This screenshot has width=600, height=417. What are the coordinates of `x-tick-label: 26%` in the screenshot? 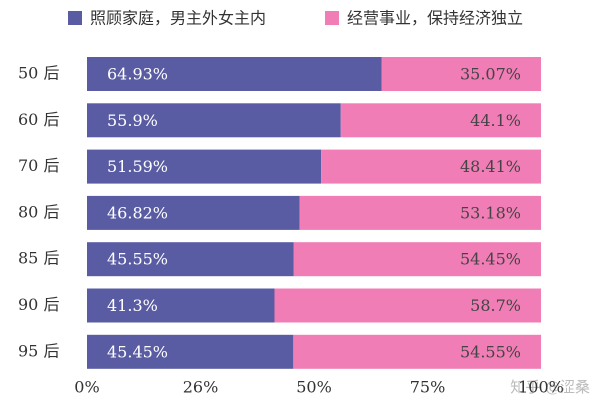 It's located at (201, 387).